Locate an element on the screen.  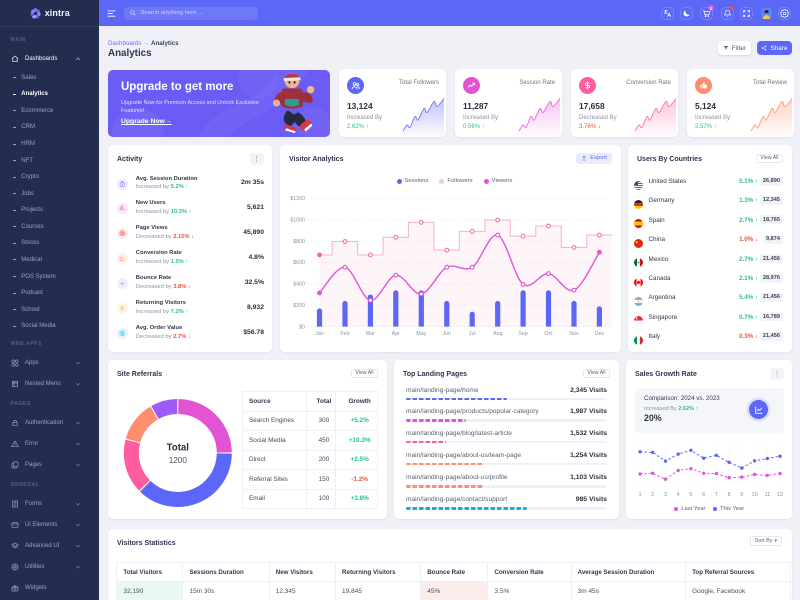
svg-text: Sep is located at coordinates (522, 334).